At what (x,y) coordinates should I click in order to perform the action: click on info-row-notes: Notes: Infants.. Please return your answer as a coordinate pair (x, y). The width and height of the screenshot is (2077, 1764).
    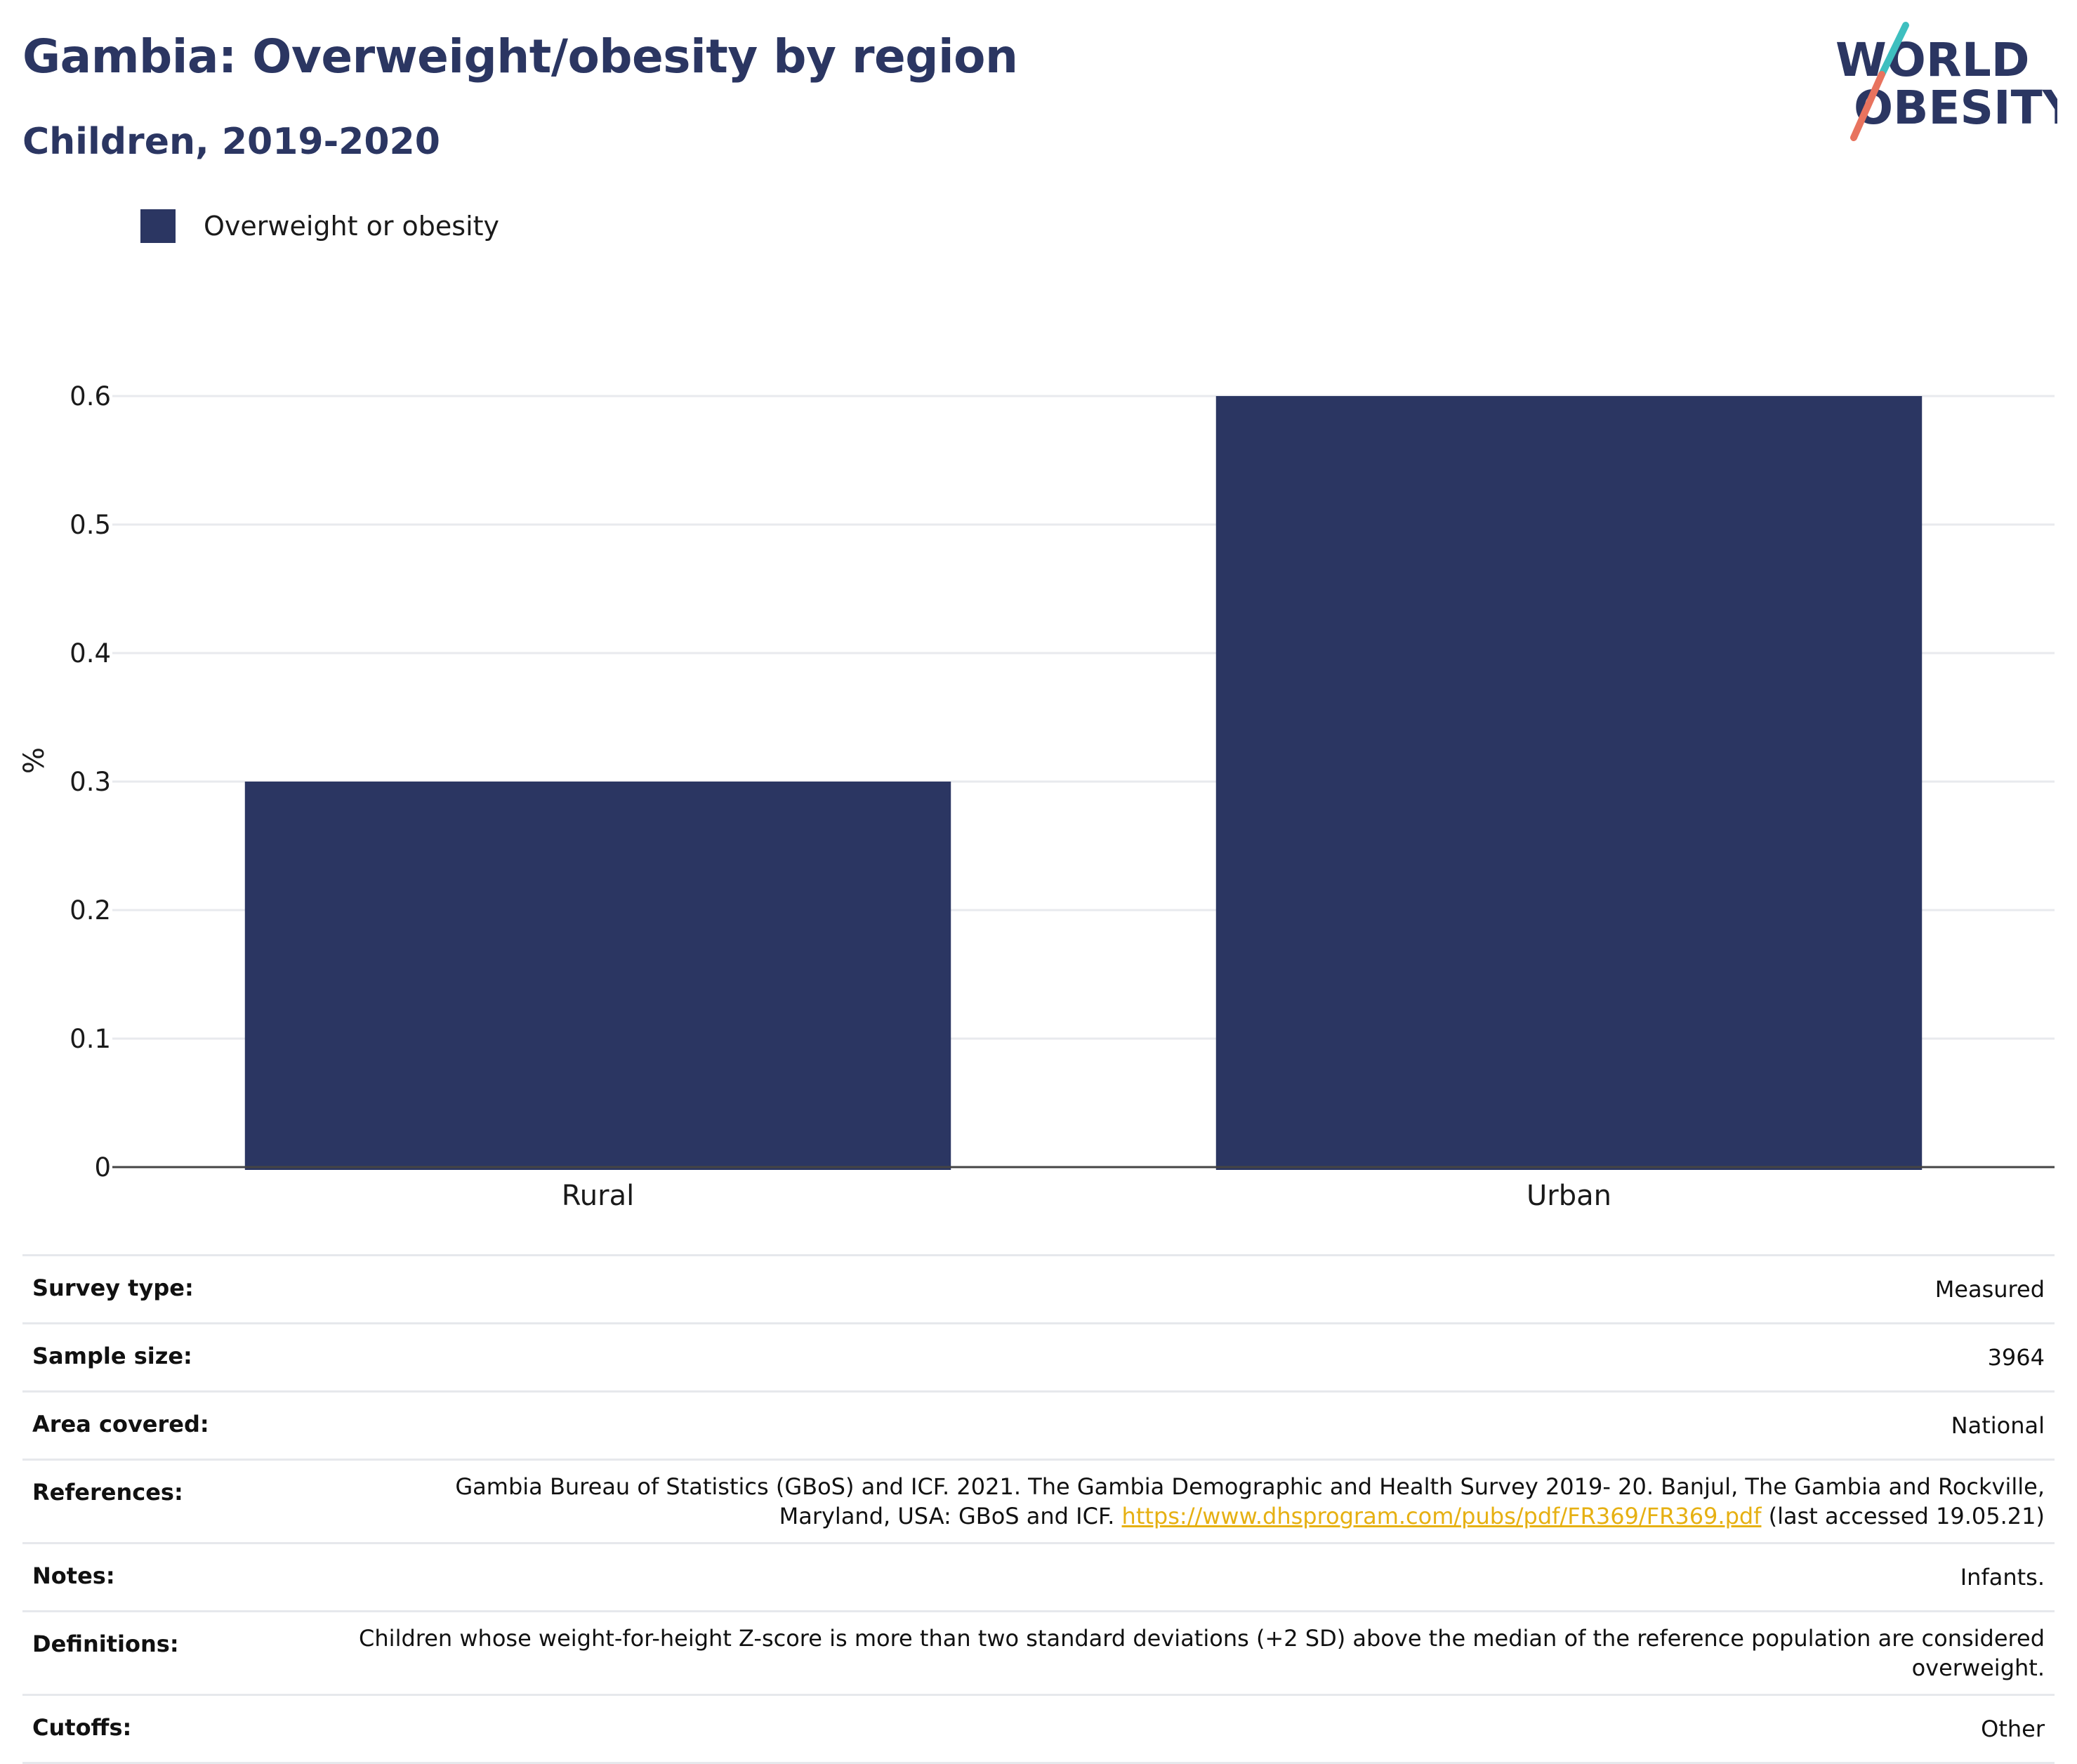
    Looking at the image, I should click on (1038, 1577).